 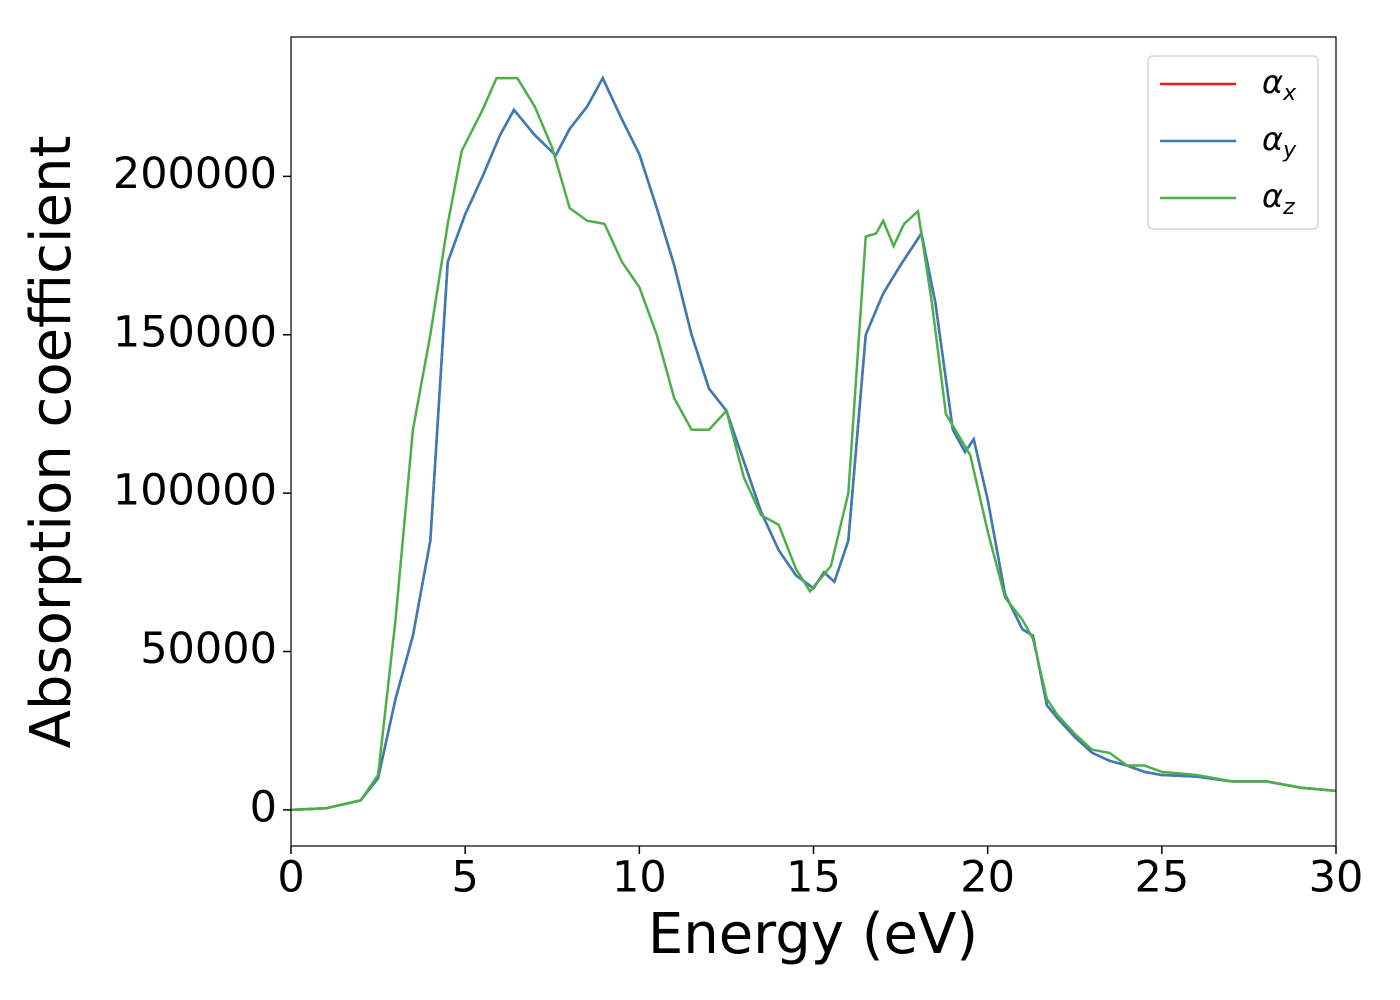 I want to click on x-tick-label: 0, so click(x=290, y=878).